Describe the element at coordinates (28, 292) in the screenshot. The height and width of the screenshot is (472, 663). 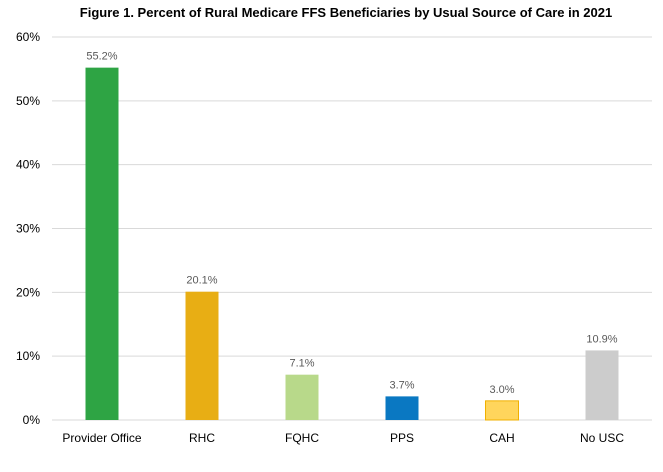
I see `y-tick-label: 20%` at that location.